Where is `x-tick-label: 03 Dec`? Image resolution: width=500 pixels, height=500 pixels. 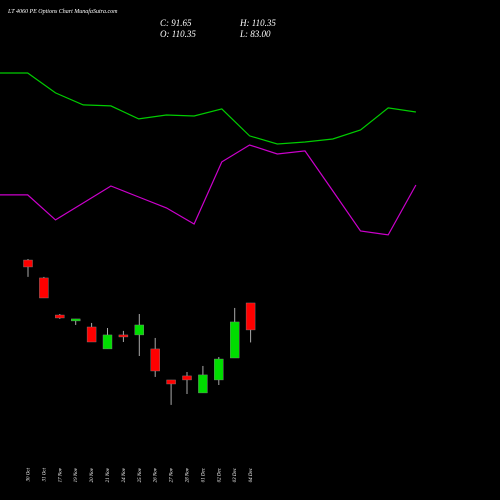
x-tick-label: 03 Dec is located at coordinates (235, 474).